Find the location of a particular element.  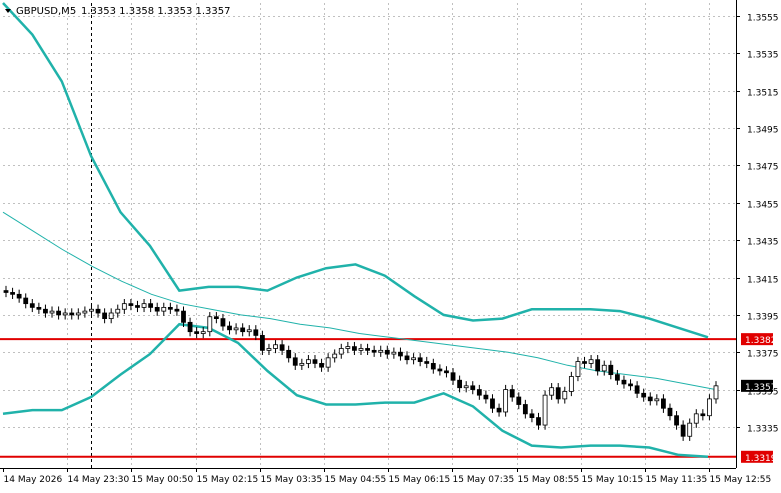

y-tick-label: 1.3495 is located at coordinates (763, 131).